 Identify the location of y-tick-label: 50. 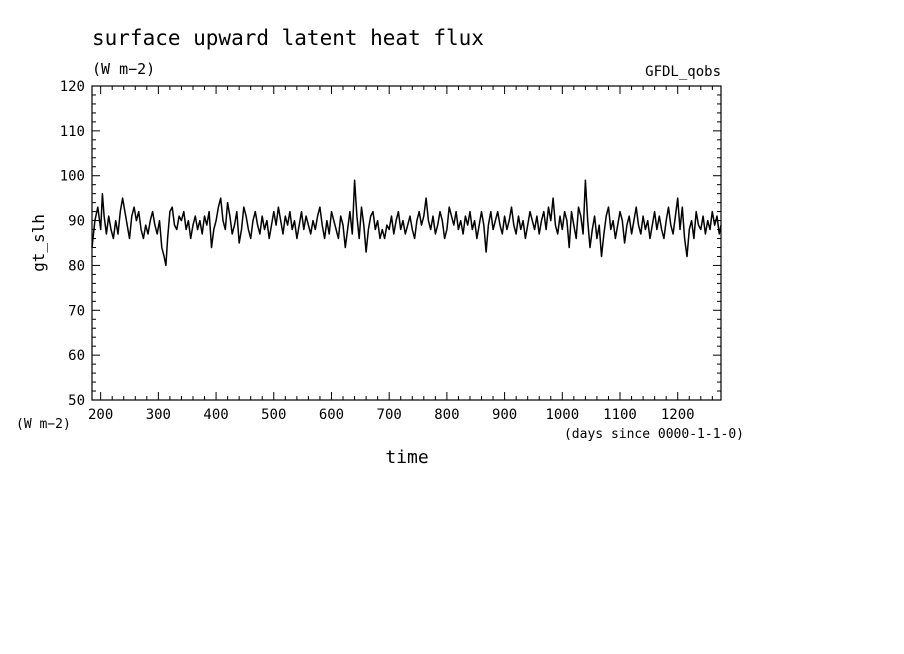
(76, 401).